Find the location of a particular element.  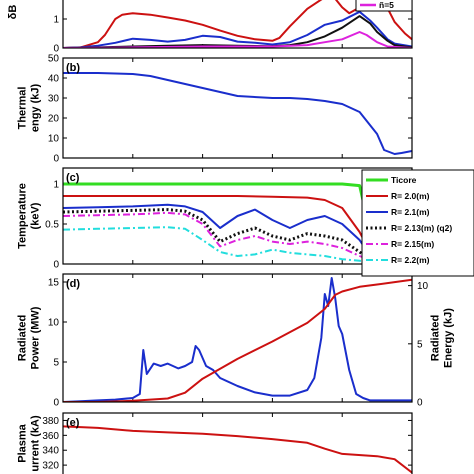

legend-a: ñ=5 is located at coordinates (384, 6).